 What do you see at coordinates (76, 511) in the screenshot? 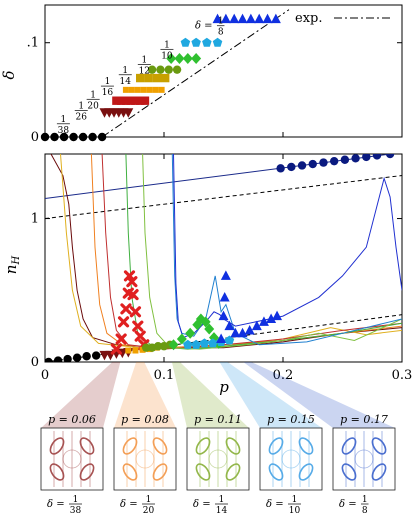
I see `thumbnail-delta-denominator: 38` at bounding box center [76, 511].